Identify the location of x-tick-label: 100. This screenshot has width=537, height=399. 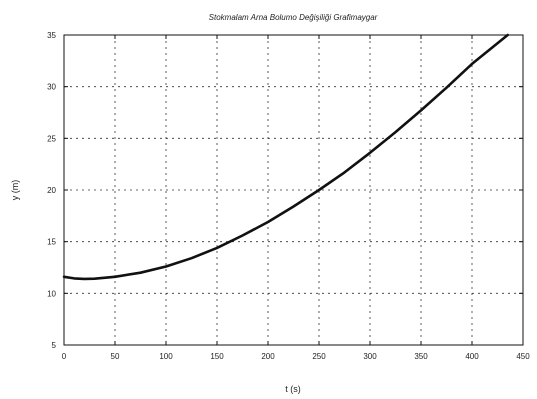
(166, 356).